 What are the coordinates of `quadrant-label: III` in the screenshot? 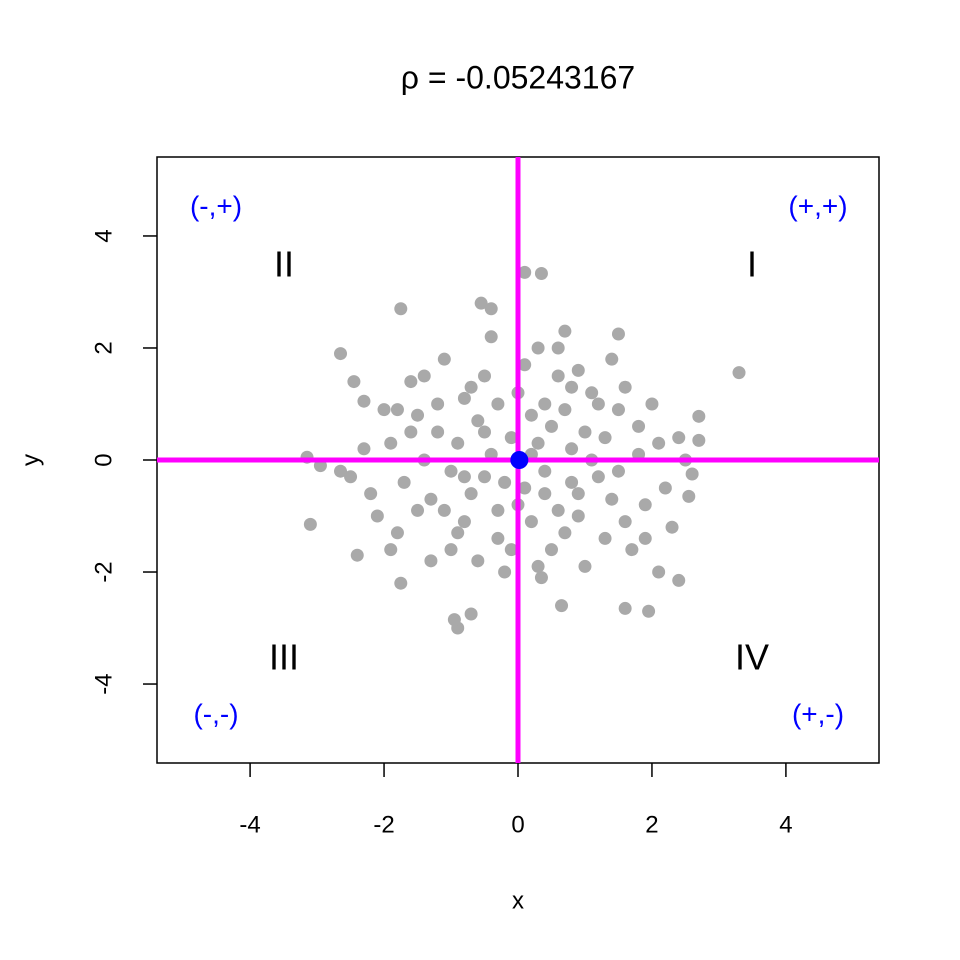 It's located at (284, 657).